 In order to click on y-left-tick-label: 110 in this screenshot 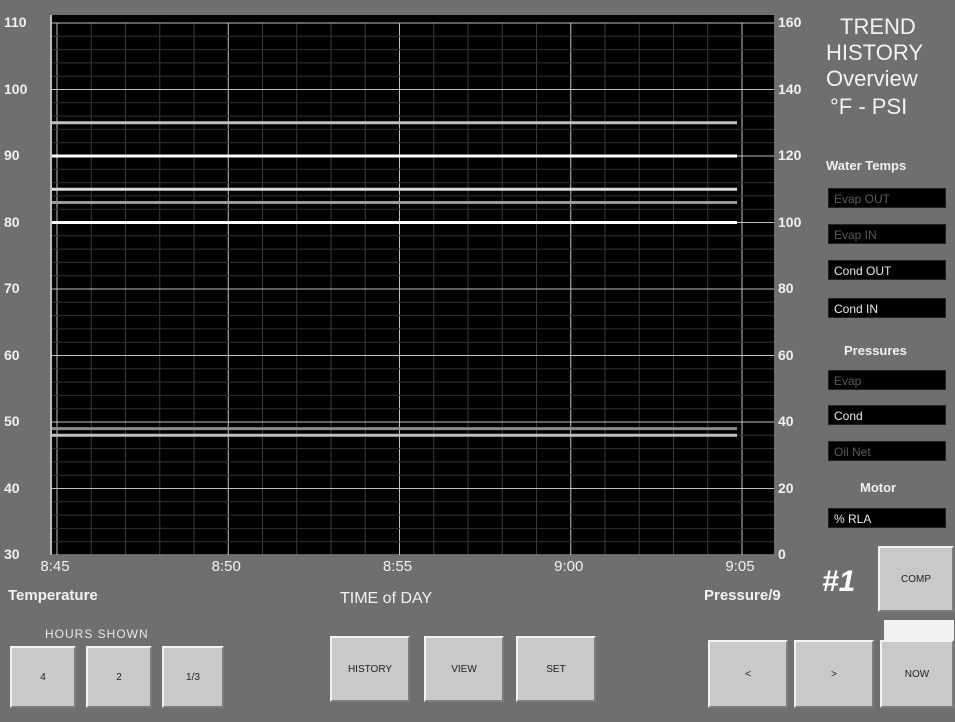, I will do `click(15, 22)`.